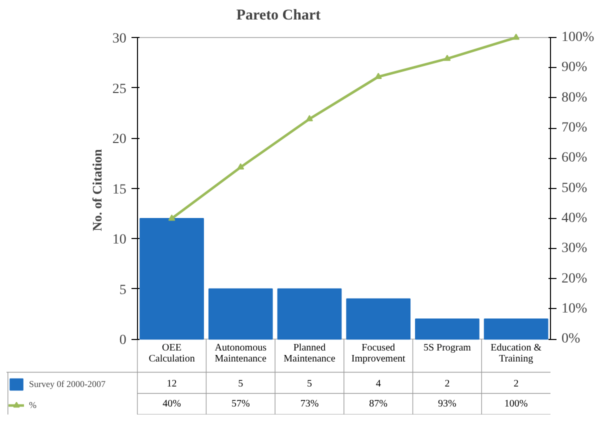  I want to click on y2-tick-label: 20%, so click(575, 278).